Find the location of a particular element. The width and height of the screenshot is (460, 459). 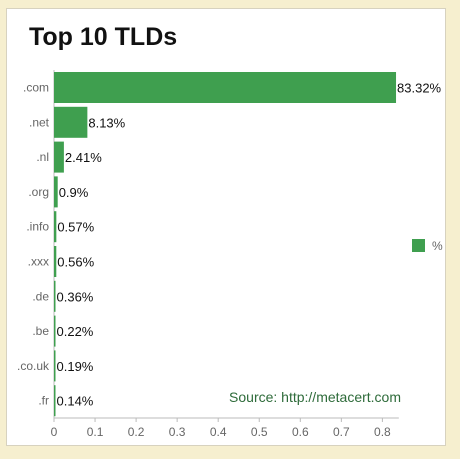

data-label: 0.22% is located at coordinates (75, 331).